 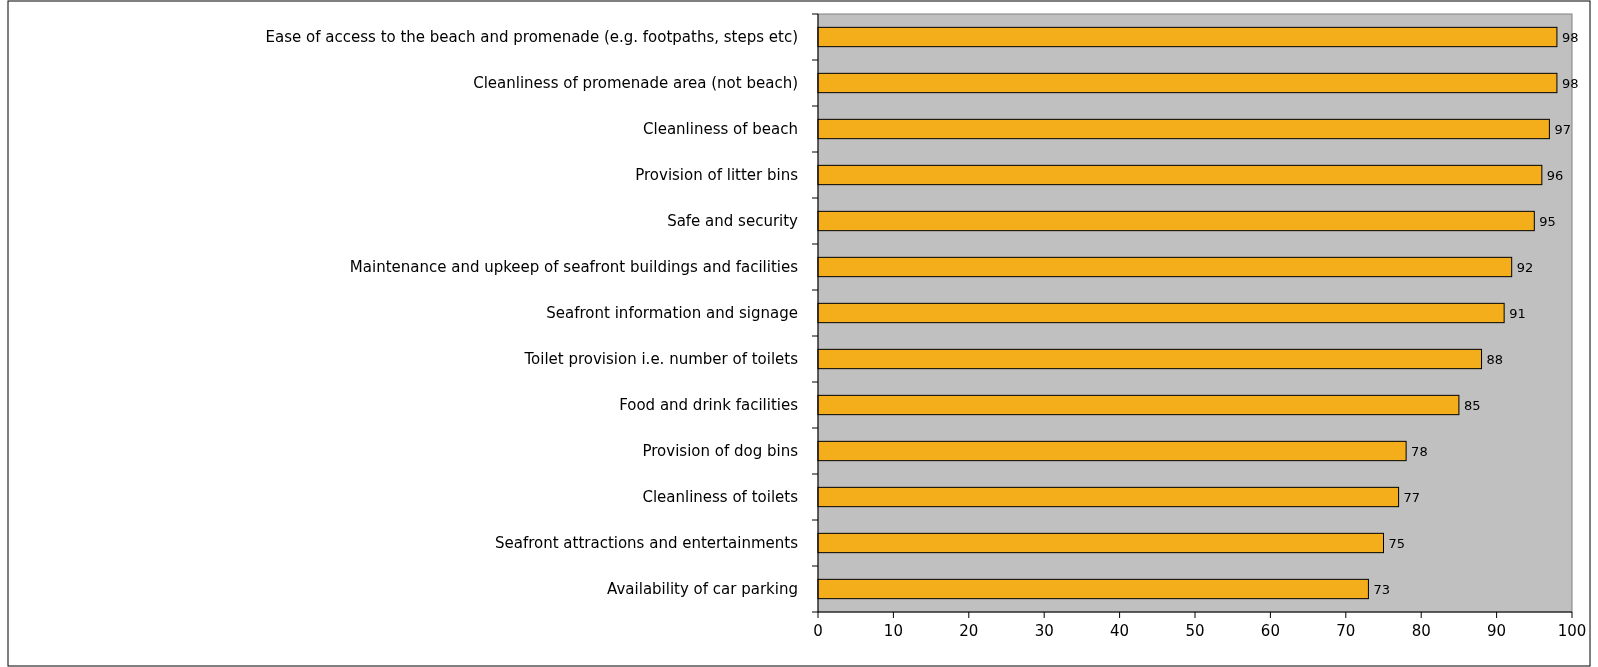 What do you see at coordinates (1495, 359) in the screenshot?
I see `data-label: 88` at bounding box center [1495, 359].